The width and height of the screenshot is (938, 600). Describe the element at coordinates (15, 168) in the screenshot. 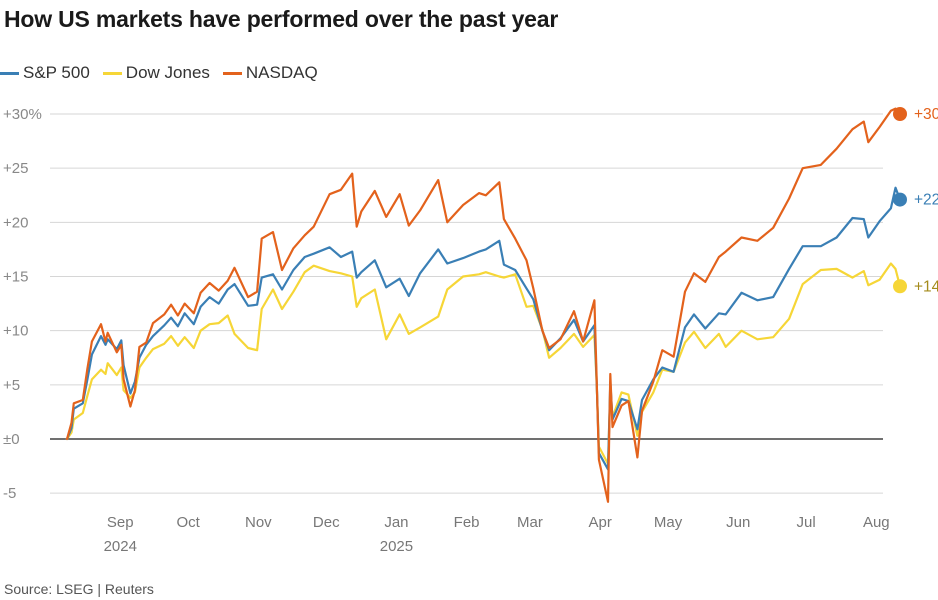

I see `y-tick-label: +25` at that location.